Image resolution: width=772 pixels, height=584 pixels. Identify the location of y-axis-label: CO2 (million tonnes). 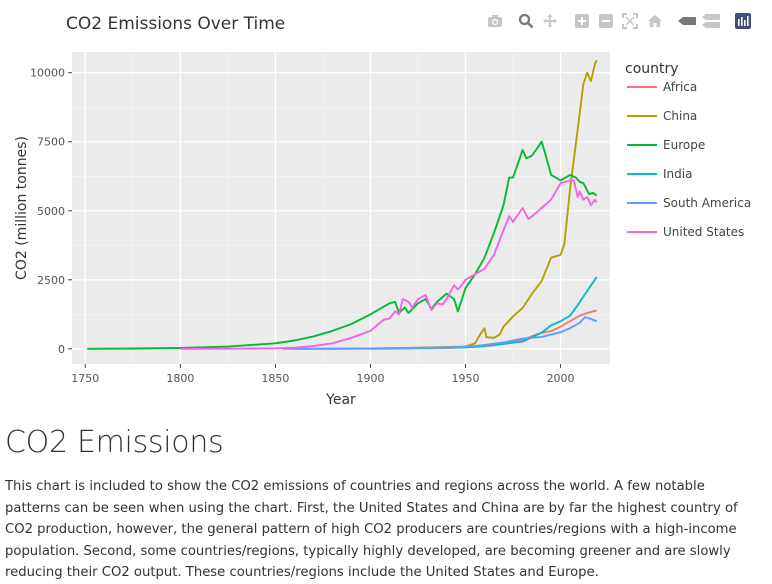
(22, 208).